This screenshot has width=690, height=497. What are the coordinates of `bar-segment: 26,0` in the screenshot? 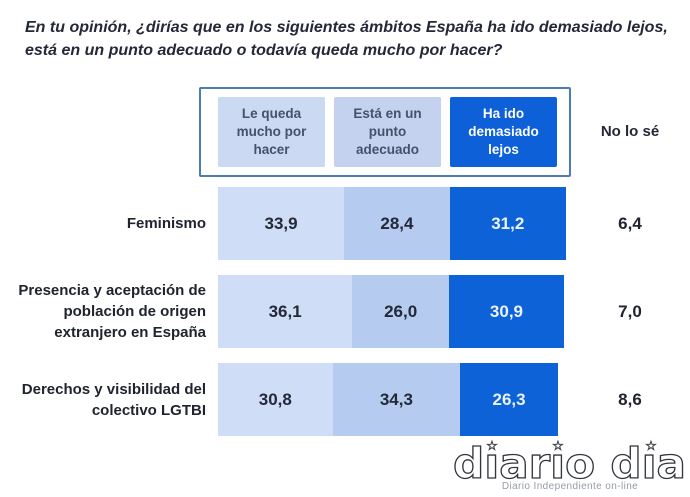 It's located at (400, 311).